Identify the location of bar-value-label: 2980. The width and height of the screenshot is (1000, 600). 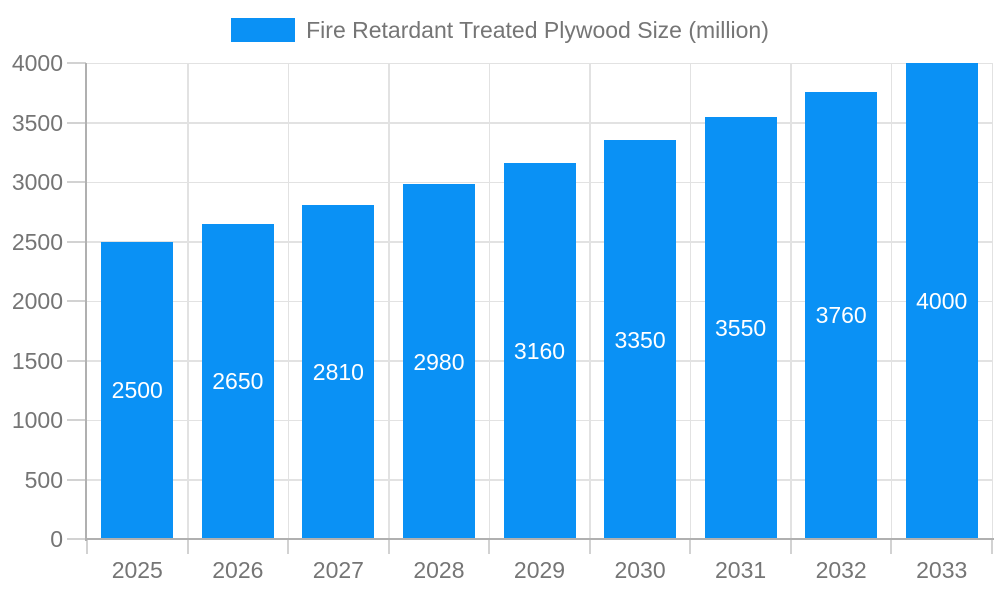
(439, 361).